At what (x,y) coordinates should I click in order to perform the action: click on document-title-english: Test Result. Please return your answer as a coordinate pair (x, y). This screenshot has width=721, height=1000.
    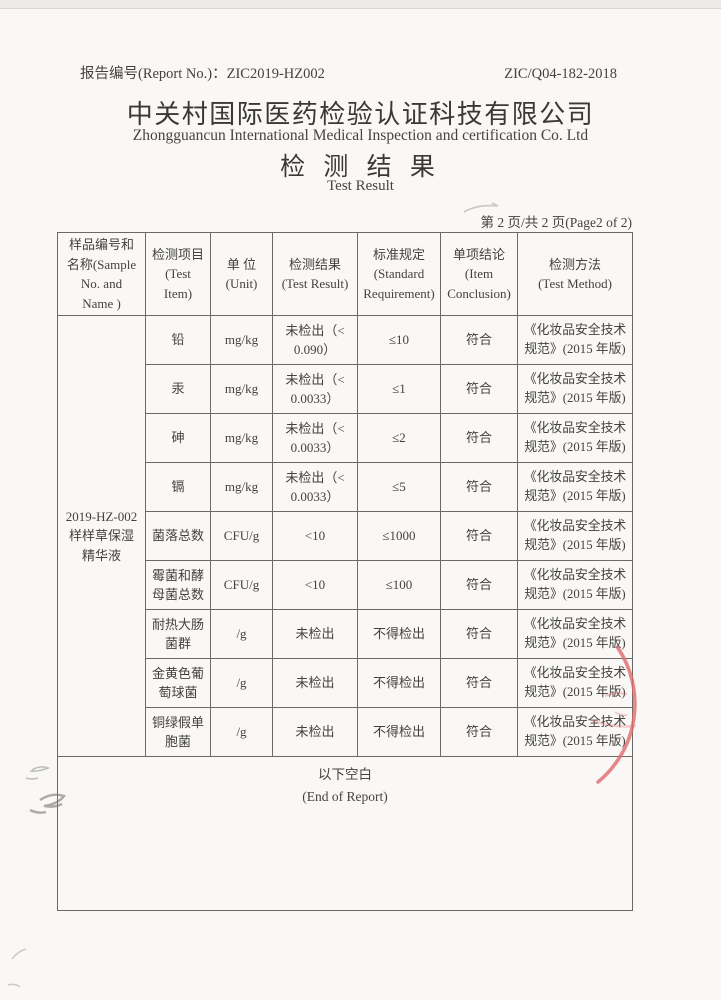
    Looking at the image, I should click on (360, 186).